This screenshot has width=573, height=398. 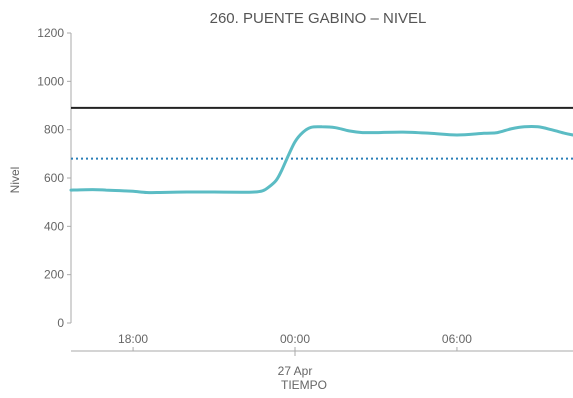 What do you see at coordinates (318, 18) in the screenshot?
I see `chart-title: 260. PUENTE GABINO – NIVEL` at bounding box center [318, 18].